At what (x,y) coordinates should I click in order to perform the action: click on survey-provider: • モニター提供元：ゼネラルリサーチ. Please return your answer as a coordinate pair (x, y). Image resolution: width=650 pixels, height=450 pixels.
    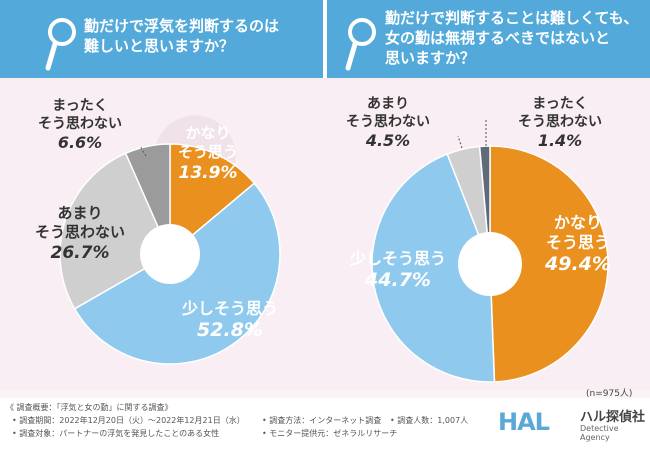
    Looking at the image, I should click on (330, 433).